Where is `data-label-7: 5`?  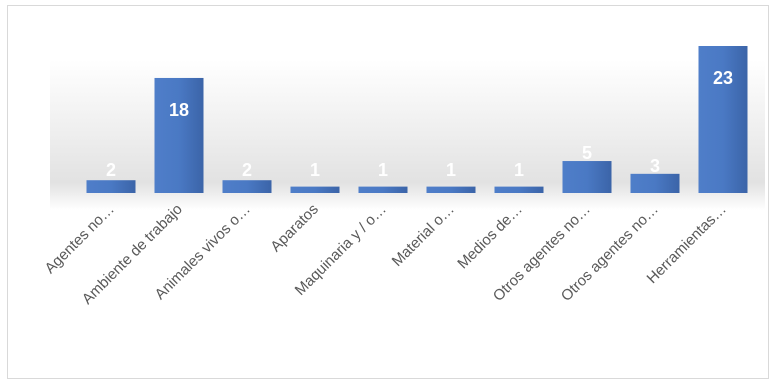
data-label-7: 5 is located at coordinates (587, 153).